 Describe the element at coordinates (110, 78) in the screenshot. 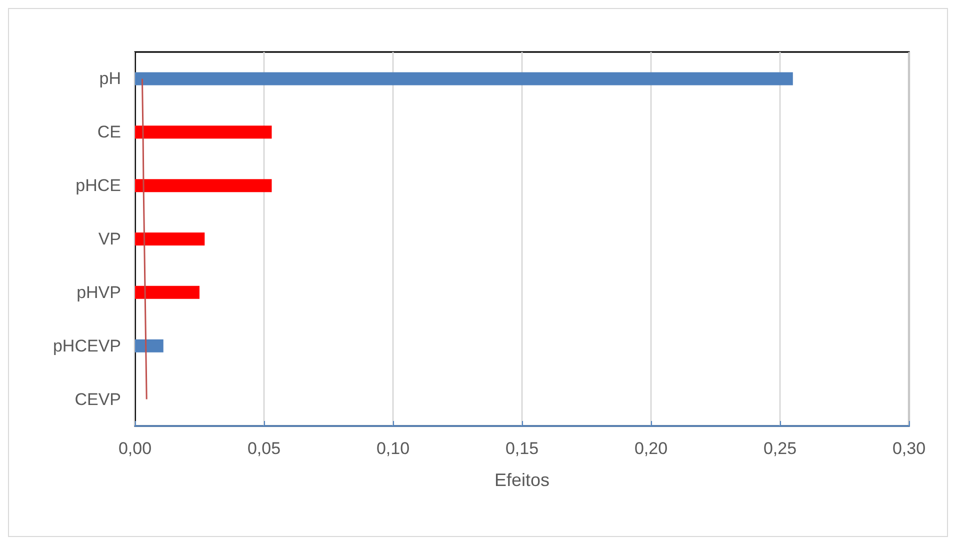

I see `y-tick-label: pH` at that location.